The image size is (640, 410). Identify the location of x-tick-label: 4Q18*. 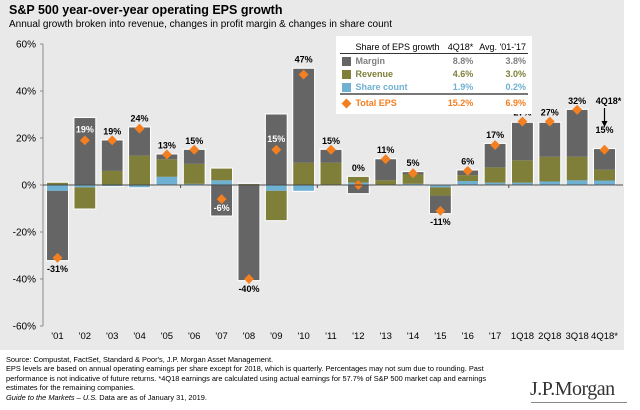
(604, 336).